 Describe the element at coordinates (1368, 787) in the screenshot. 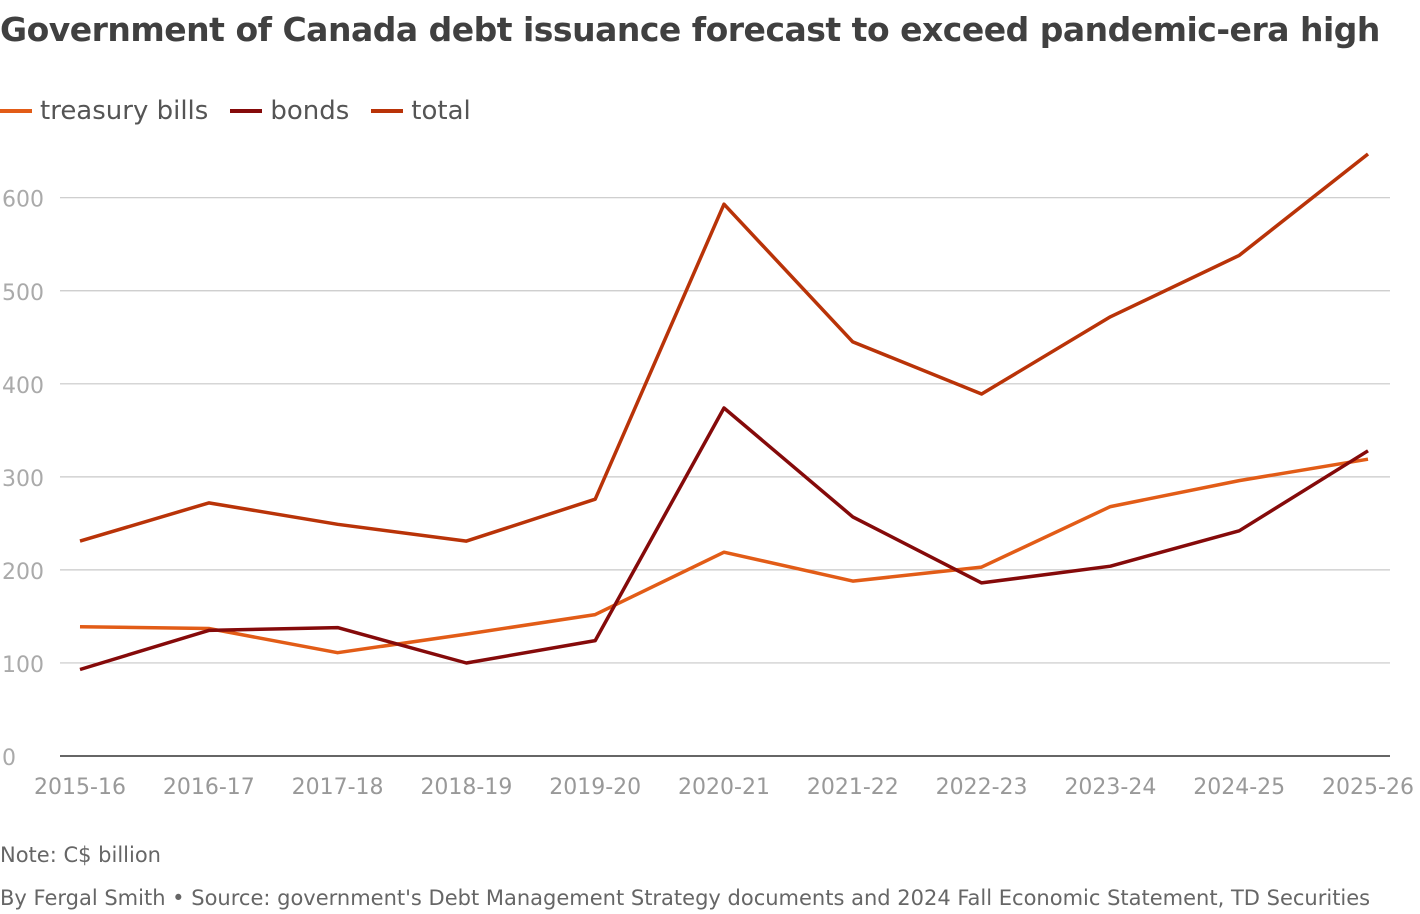

I see `x-tick-label: 2025-26` at that location.